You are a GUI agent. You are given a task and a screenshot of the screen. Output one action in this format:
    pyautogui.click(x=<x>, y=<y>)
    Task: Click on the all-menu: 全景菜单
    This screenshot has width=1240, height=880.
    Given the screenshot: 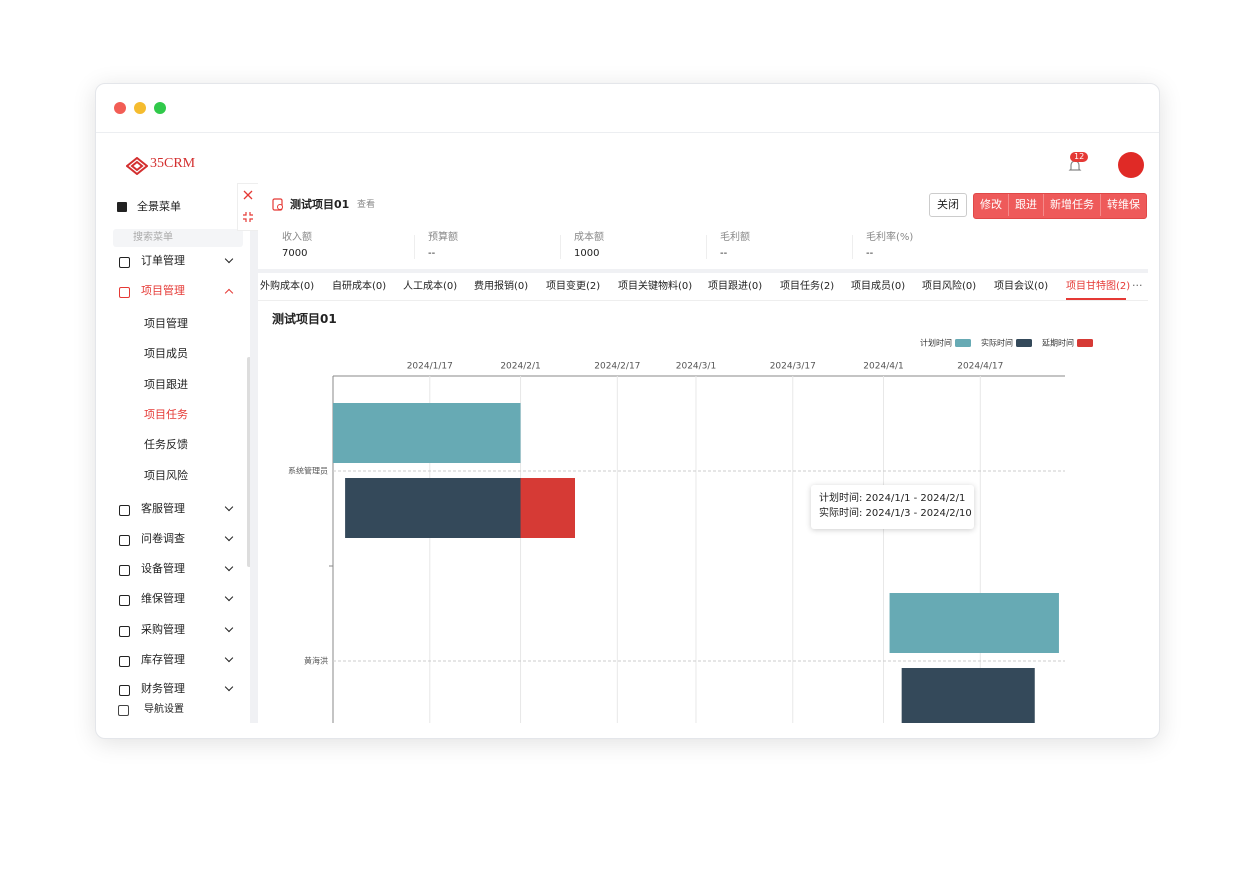 What is the action you would take?
    pyautogui.click(x=159, y=206)
    